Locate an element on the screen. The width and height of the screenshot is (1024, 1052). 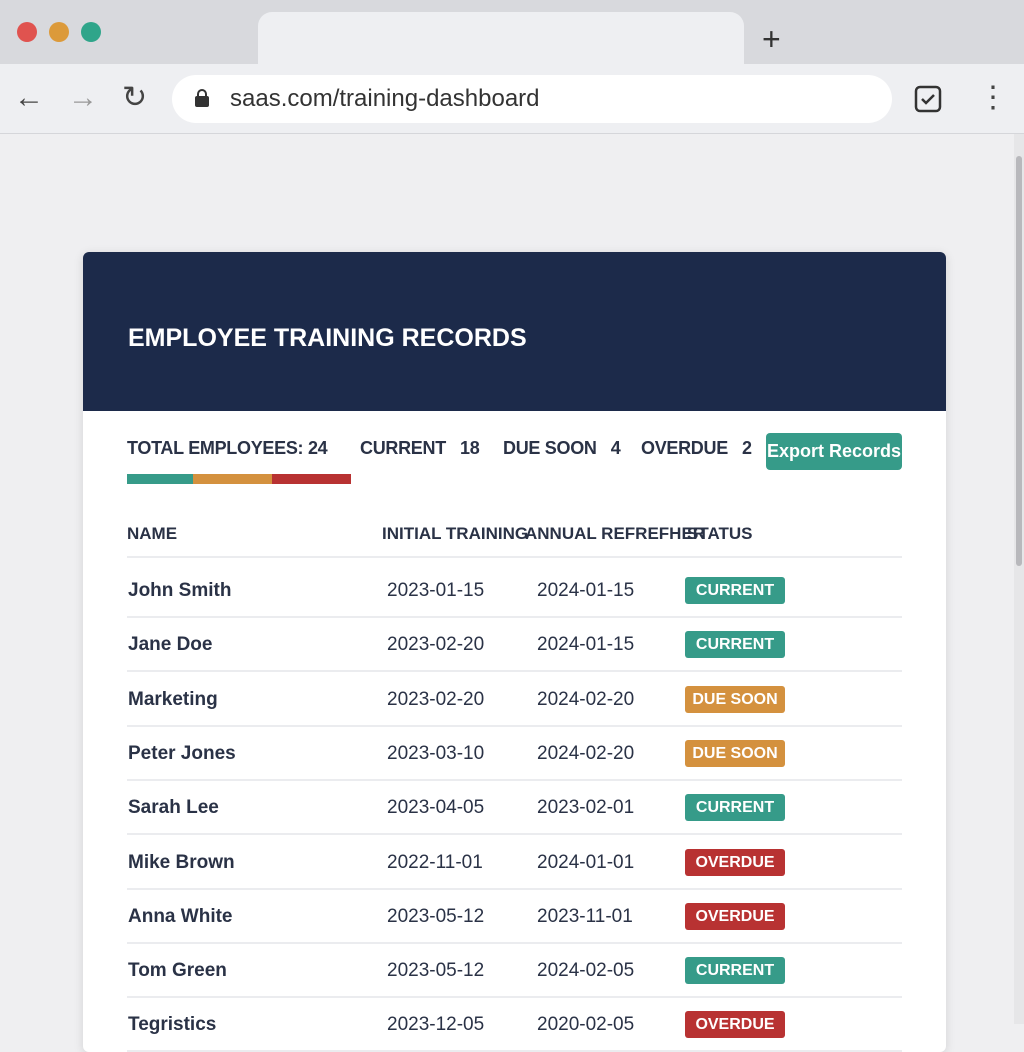
initial-training-date: 2023-03-10 is located at coordinates (436, 753).